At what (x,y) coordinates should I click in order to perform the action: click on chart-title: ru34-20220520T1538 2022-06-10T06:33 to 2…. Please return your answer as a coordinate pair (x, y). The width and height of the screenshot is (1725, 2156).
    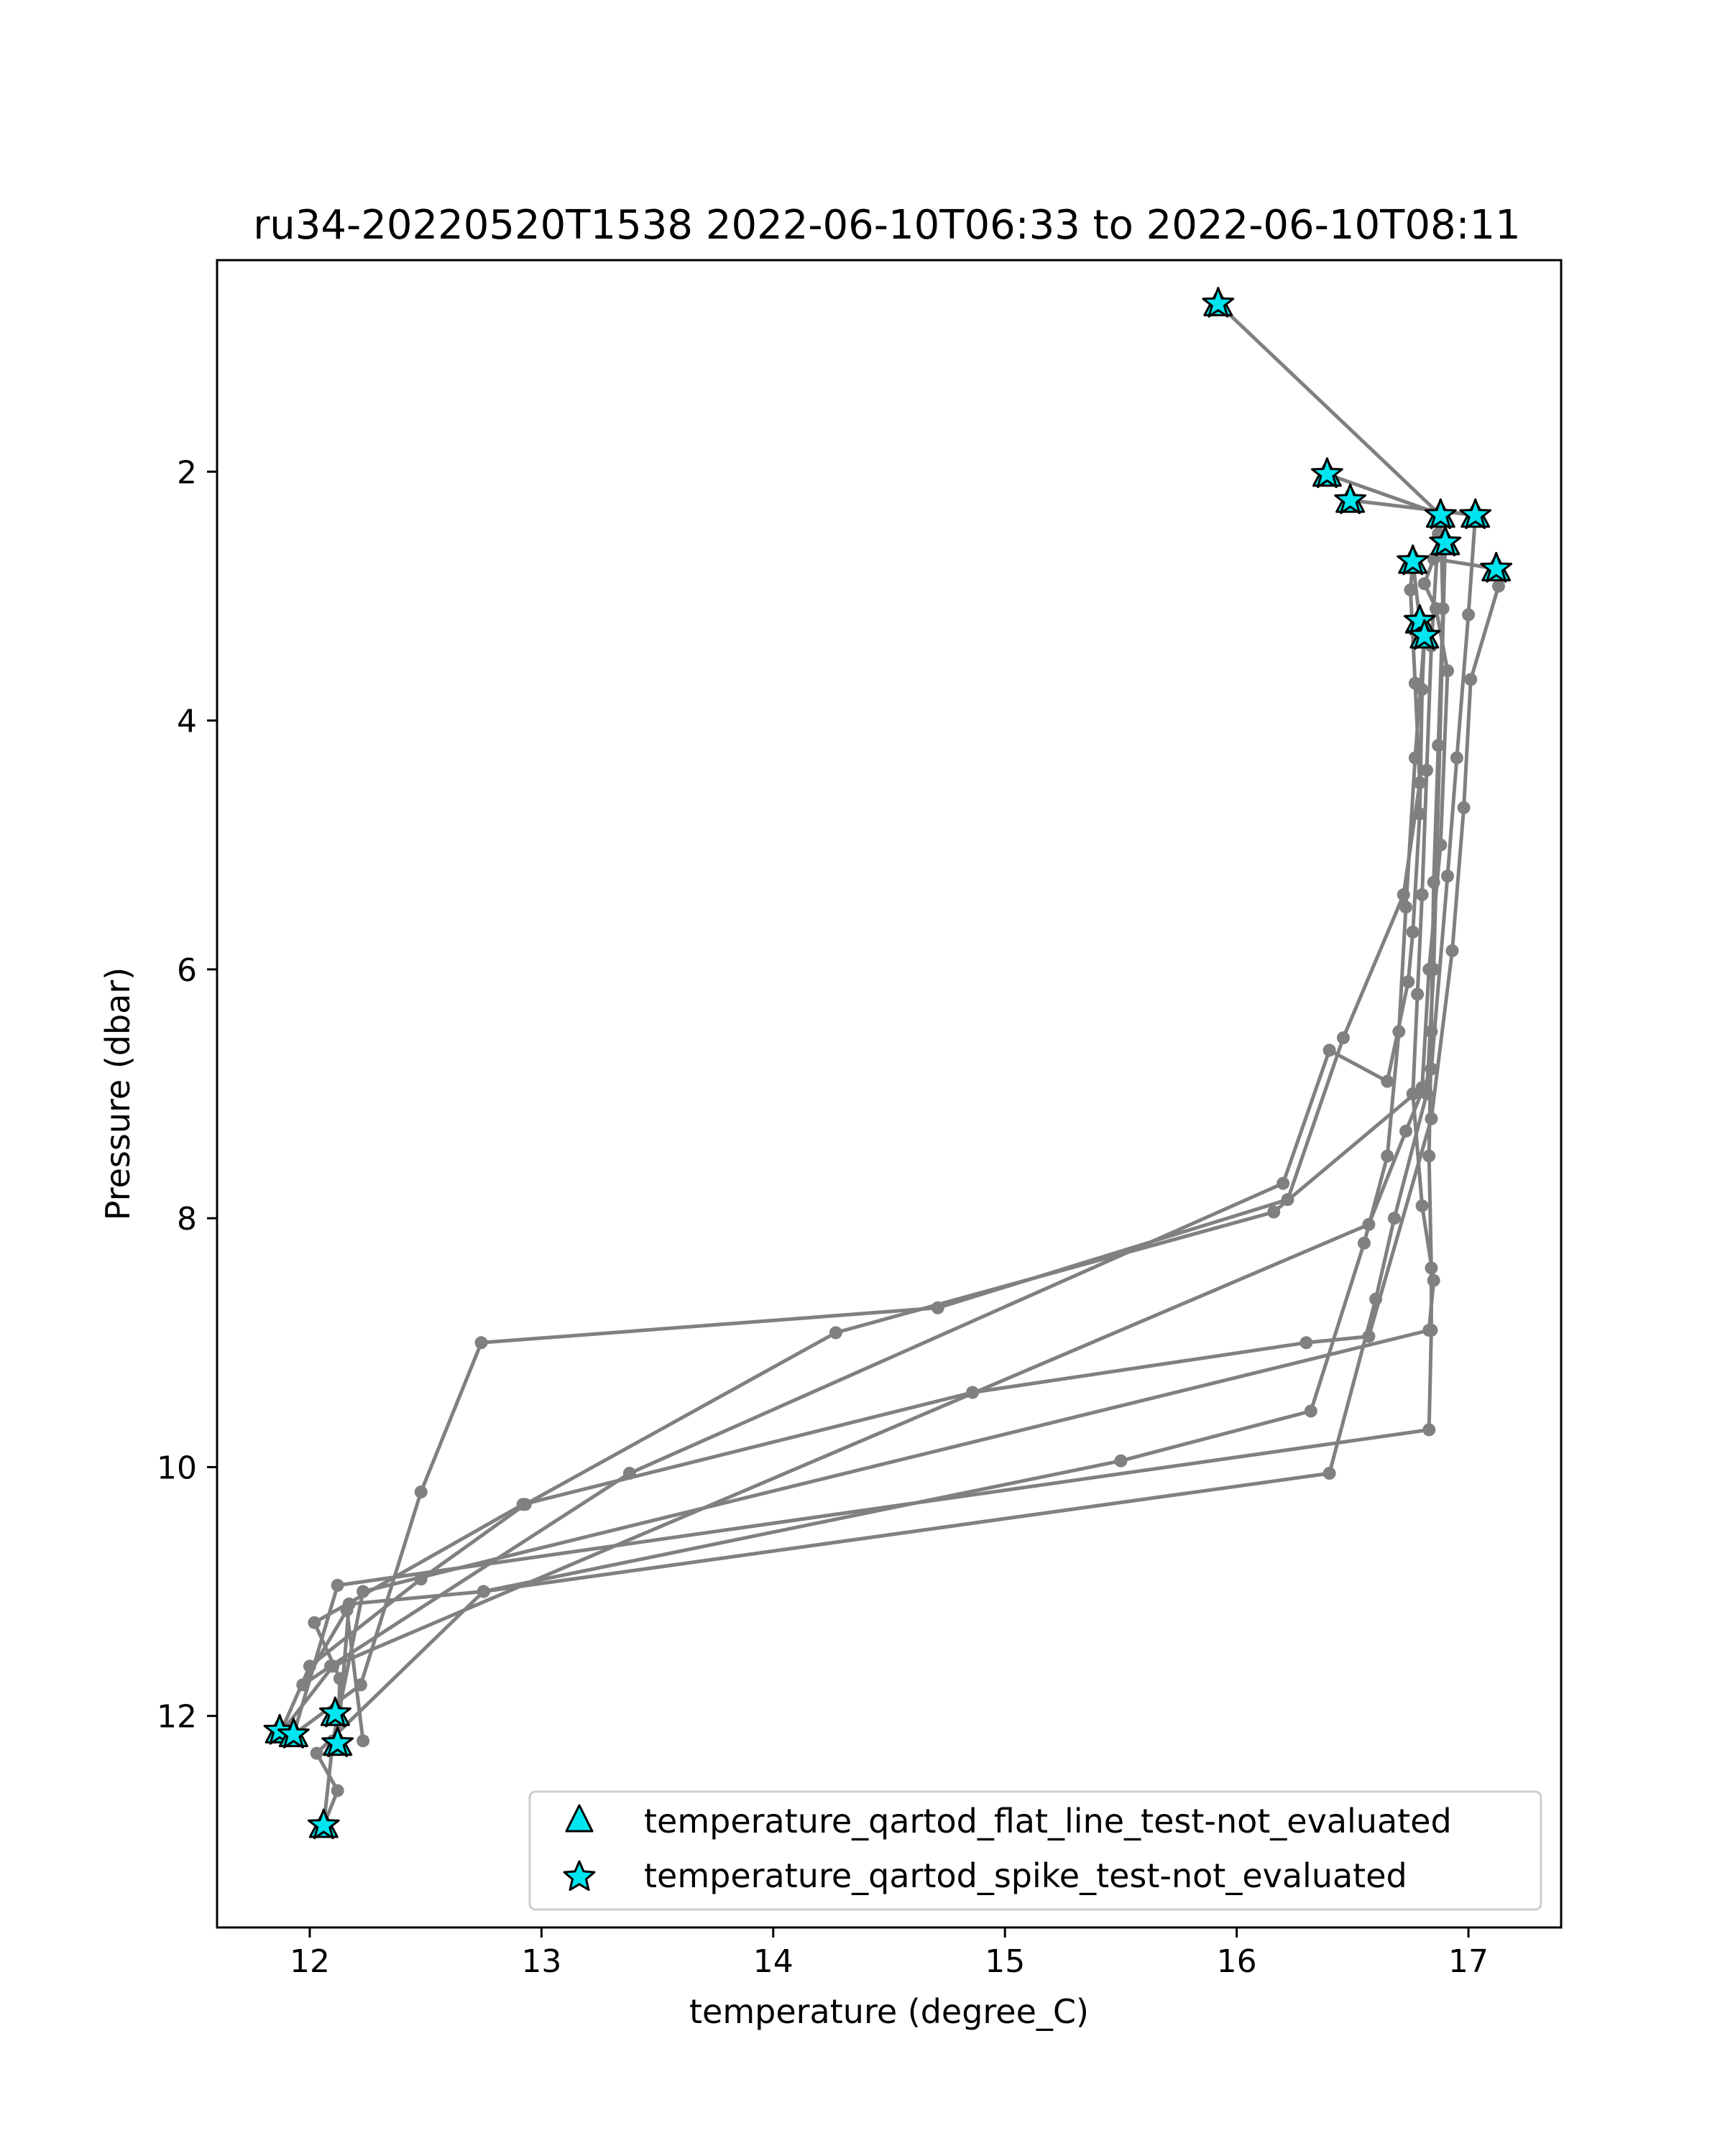
    Looking at the image, I should click on (886, 225).